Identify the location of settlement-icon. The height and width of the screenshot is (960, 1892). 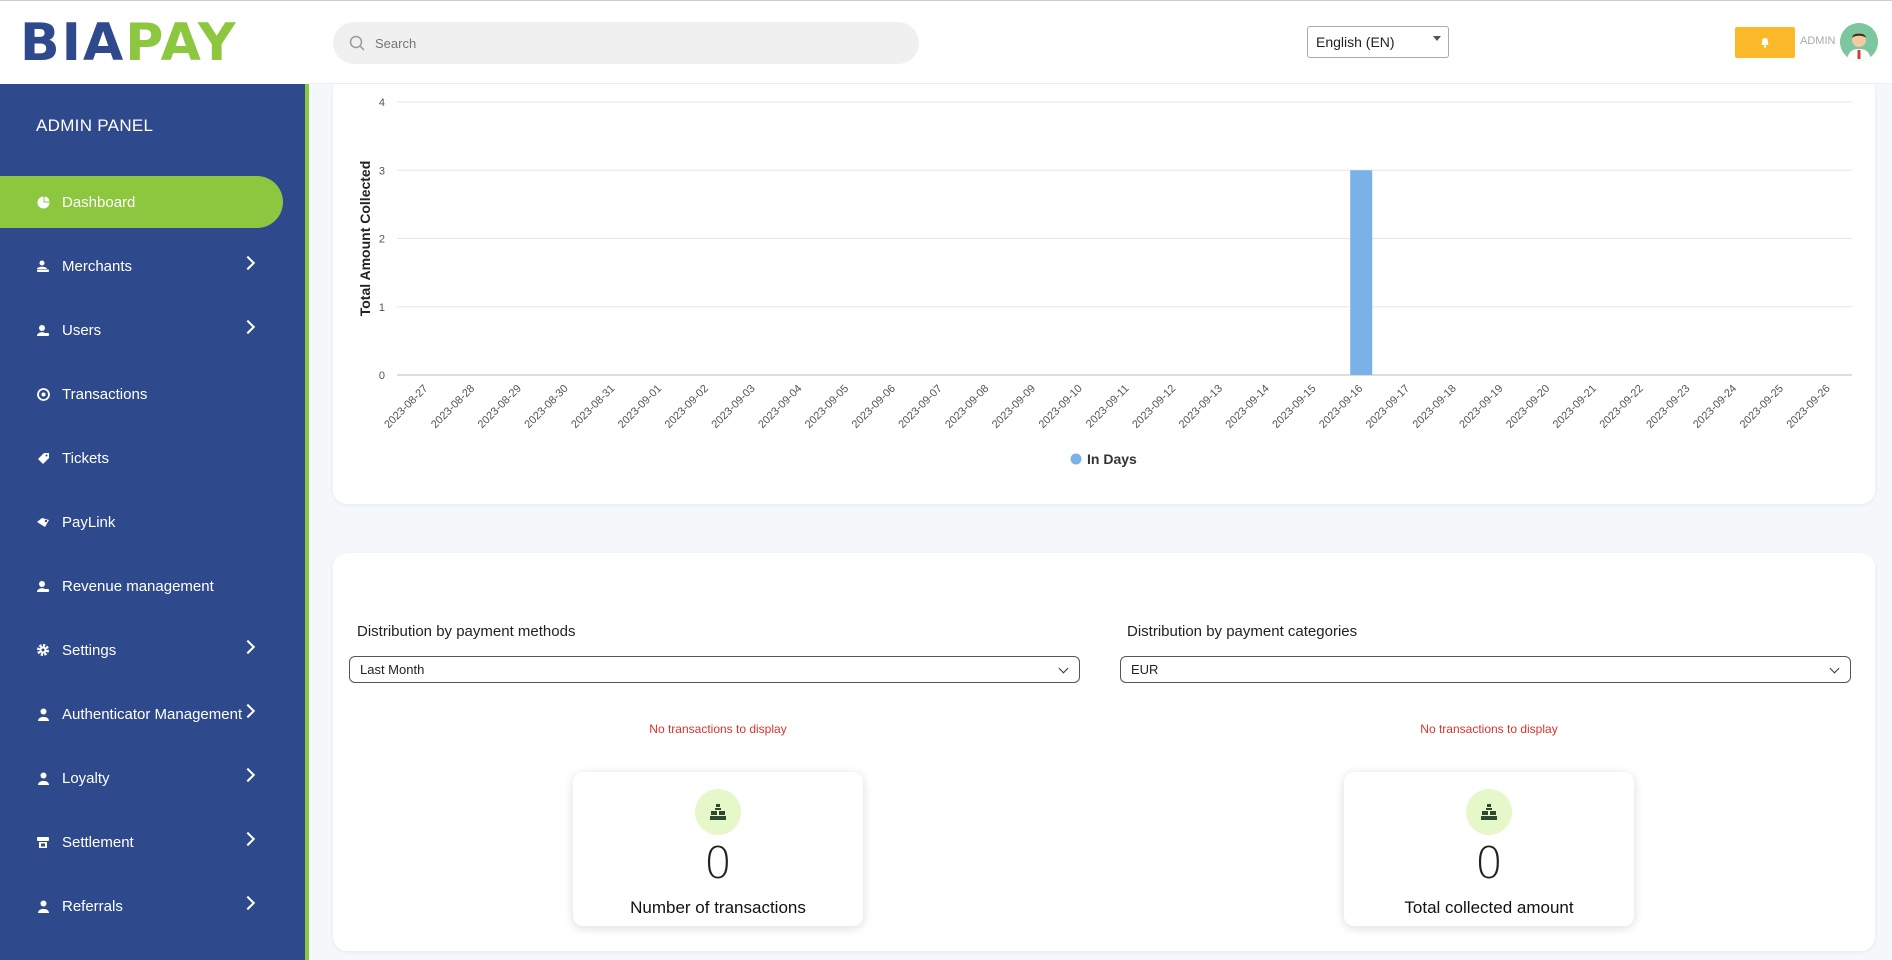
(43, 842).